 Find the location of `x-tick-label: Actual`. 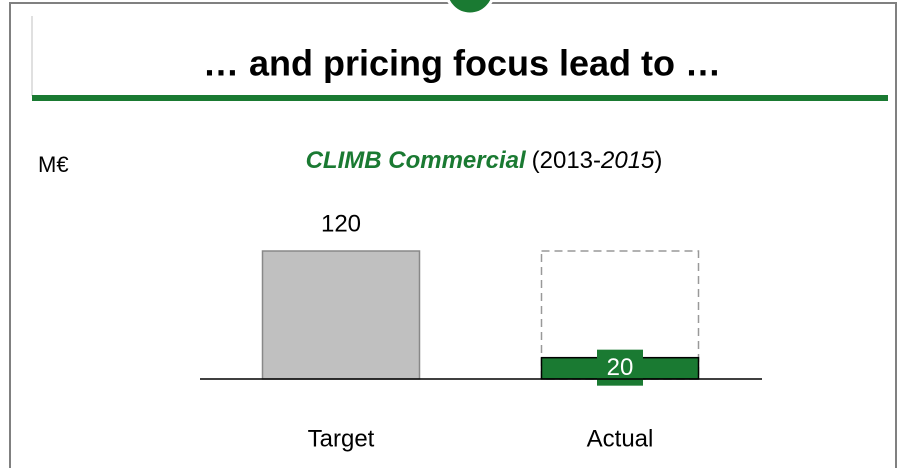

x-tick-label: Actual is located at coordinates (620, 438).